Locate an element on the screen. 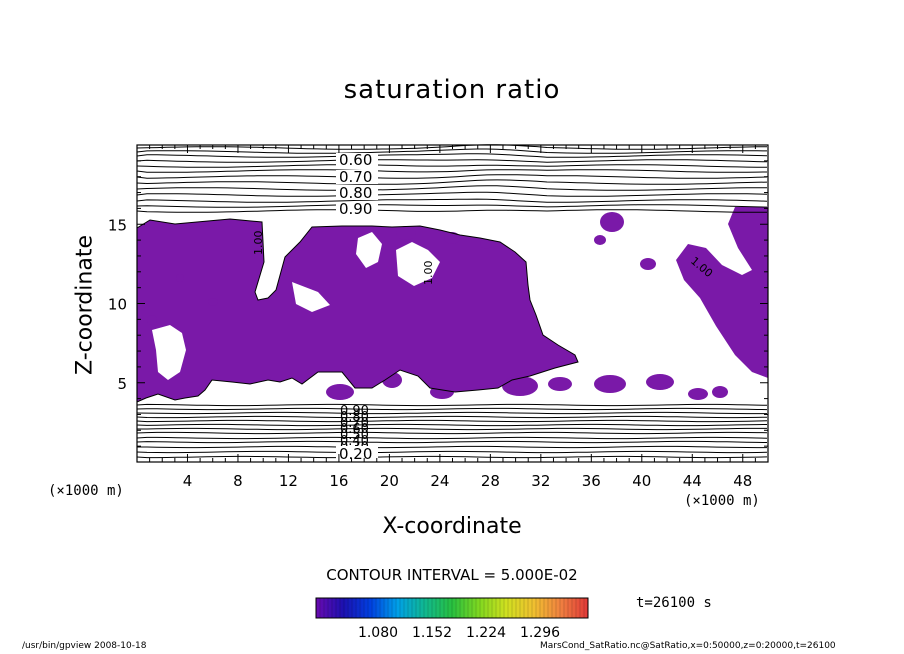 This screenshot has height=654, width=904. x-tick-label: 36 is located at coordinates (591, 481).